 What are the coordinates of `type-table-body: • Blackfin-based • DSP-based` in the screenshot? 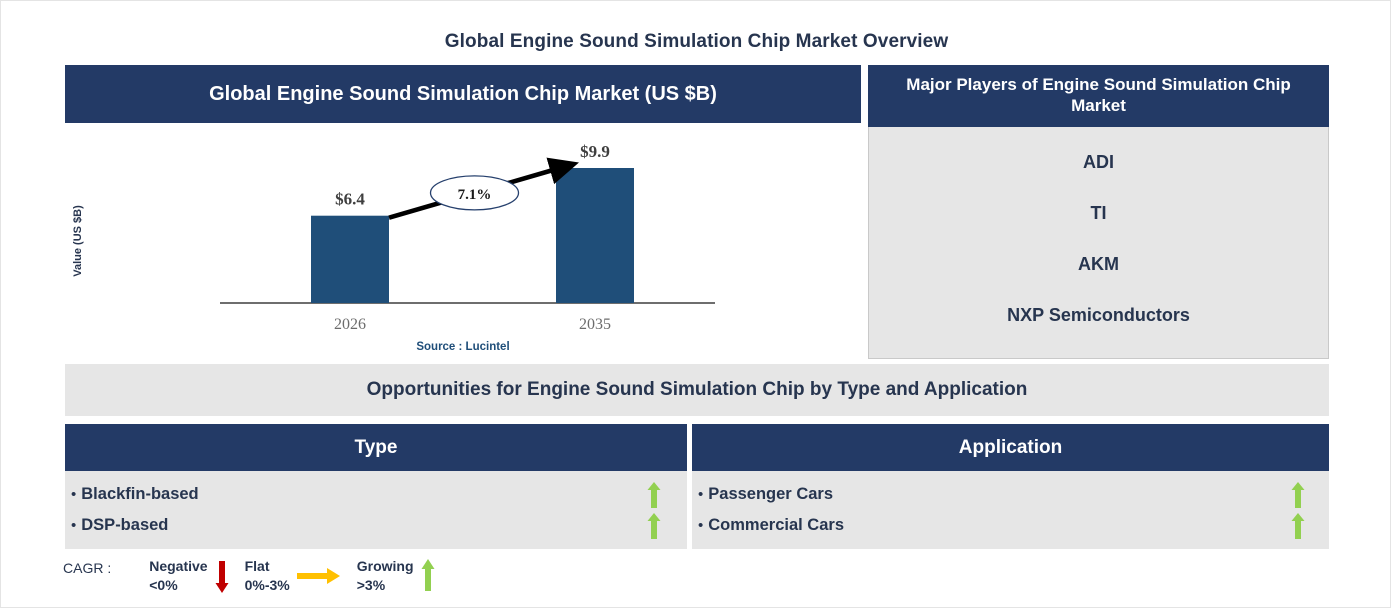 It's located at (376, 510).